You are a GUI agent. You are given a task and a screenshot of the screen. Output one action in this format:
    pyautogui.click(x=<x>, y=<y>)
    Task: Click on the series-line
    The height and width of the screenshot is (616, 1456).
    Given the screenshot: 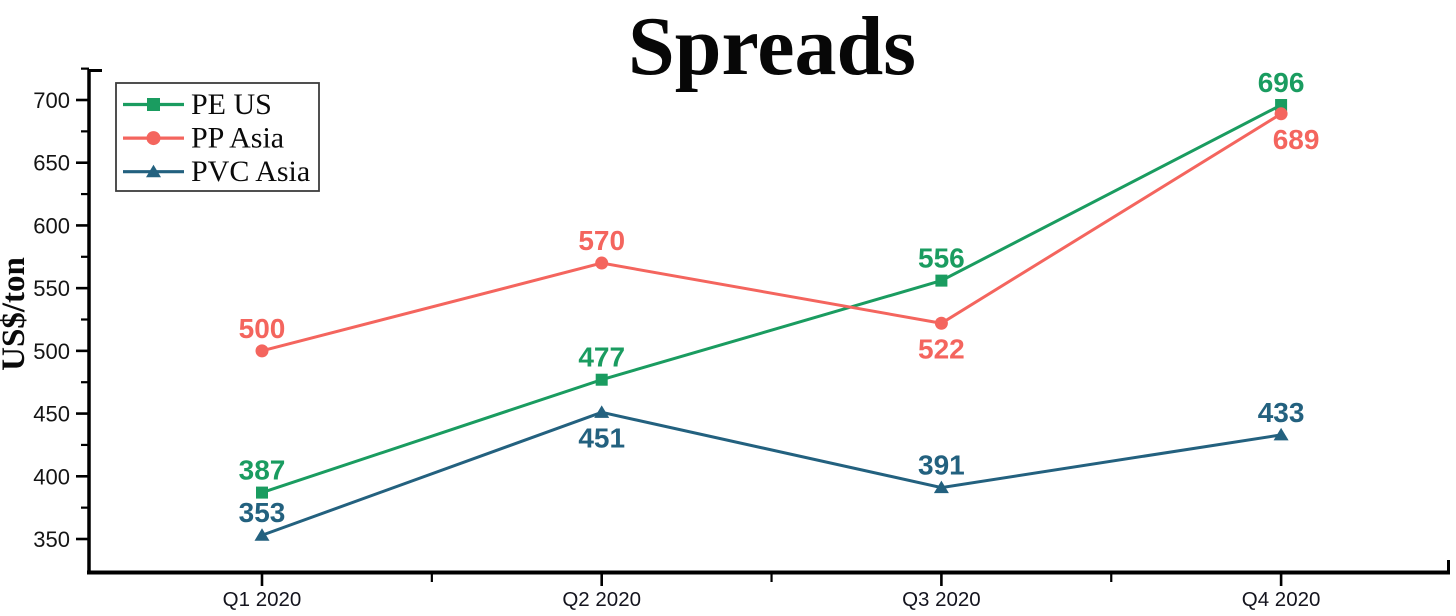 What is the action you would take?
    pyautogui.click(x=771, y=473)
    